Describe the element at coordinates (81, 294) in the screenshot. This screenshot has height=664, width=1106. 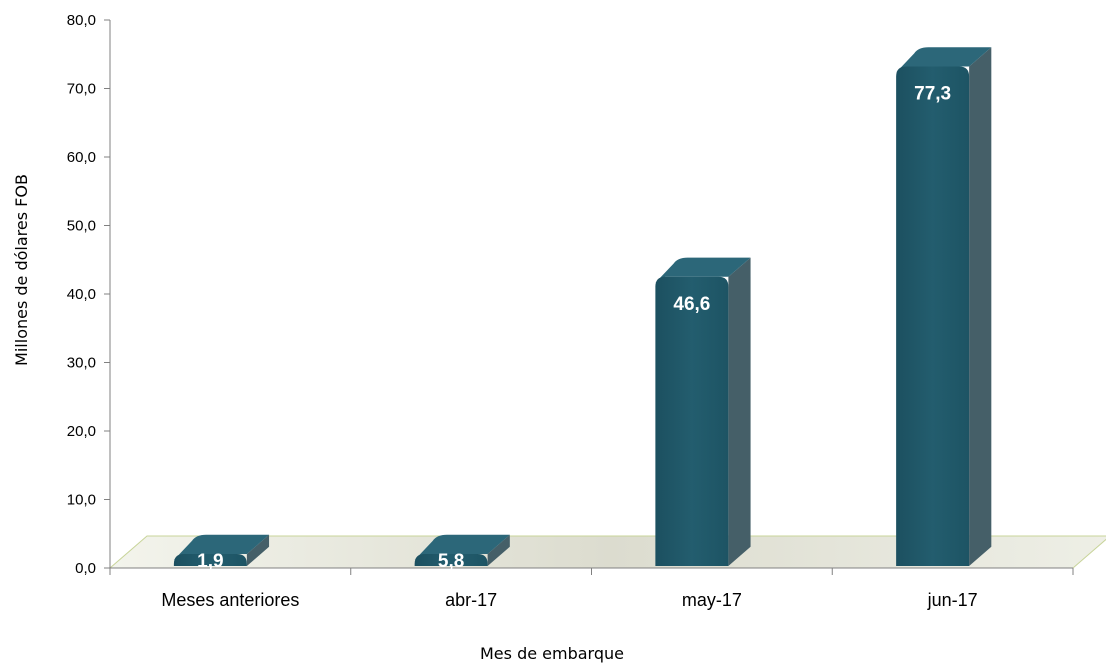
I see `y-tick-label: 40,0` at that location.